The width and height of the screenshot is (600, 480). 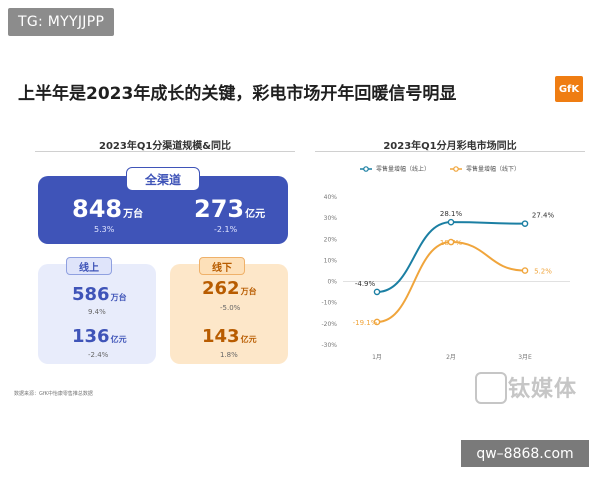 I want to click on all-volume-unit: 万台, so click(x=133, y=214).